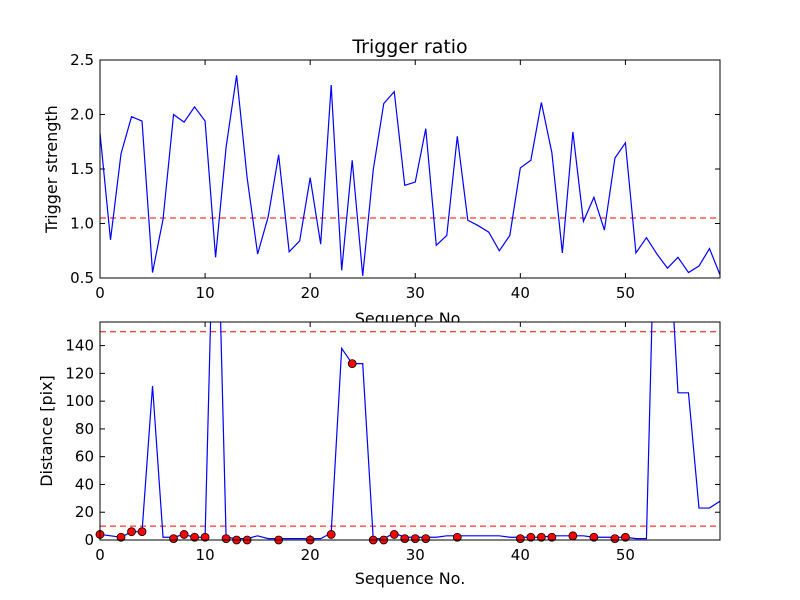  Describe the element at coordinates (84, 457) in the screenshot. I see `y-tick-label: 60` at that location.